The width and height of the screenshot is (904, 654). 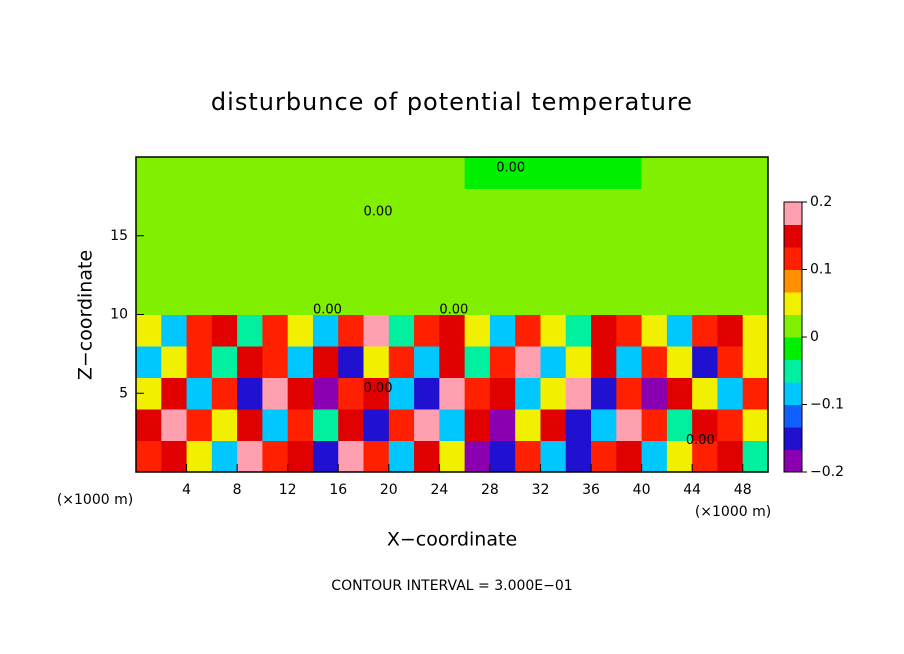 What do you see at coordinates (490, 490) in the screenshot?
I see `x-tick-label: 28` at bounding box center [490, 490].